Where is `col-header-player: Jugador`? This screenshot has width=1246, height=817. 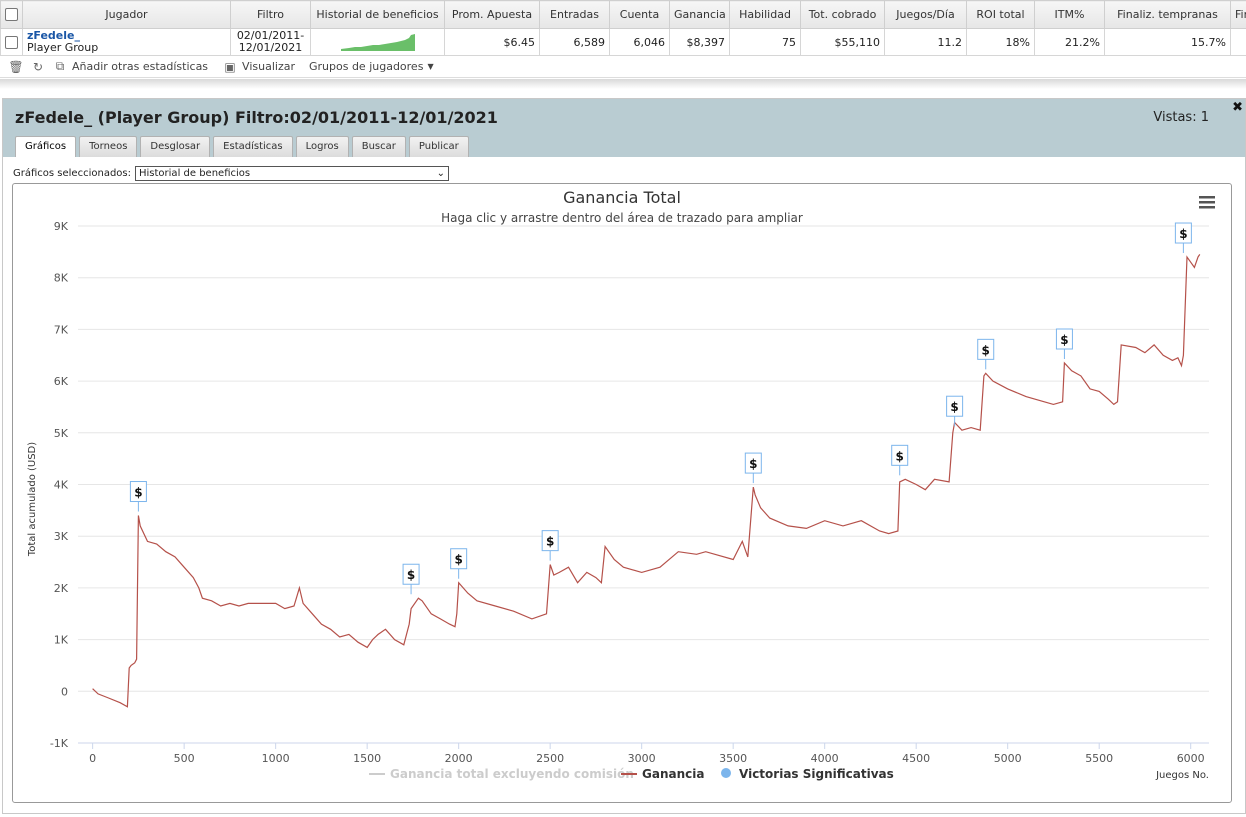 col-header-player: Jugador is located at coordinates (126, 14).